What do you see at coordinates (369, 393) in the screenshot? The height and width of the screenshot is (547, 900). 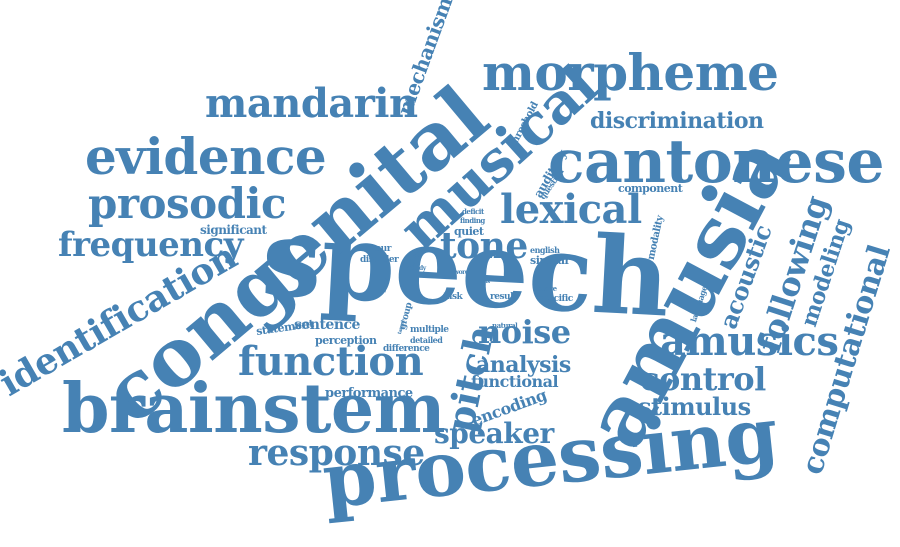 I see `word-performance: performance` at bounding box center [369, 393].